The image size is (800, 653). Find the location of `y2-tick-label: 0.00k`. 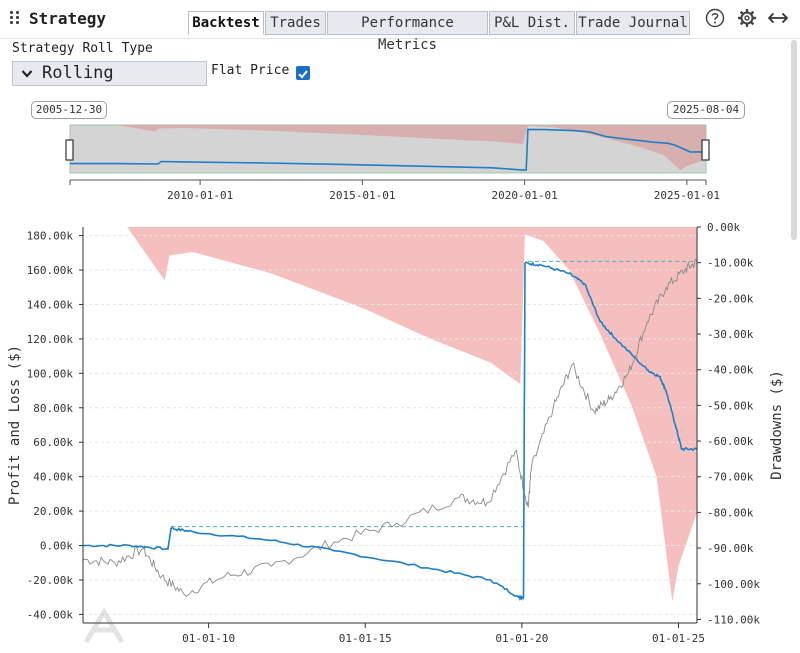

y2-tick-label: 0.00k is located at coordinates (723, 227).